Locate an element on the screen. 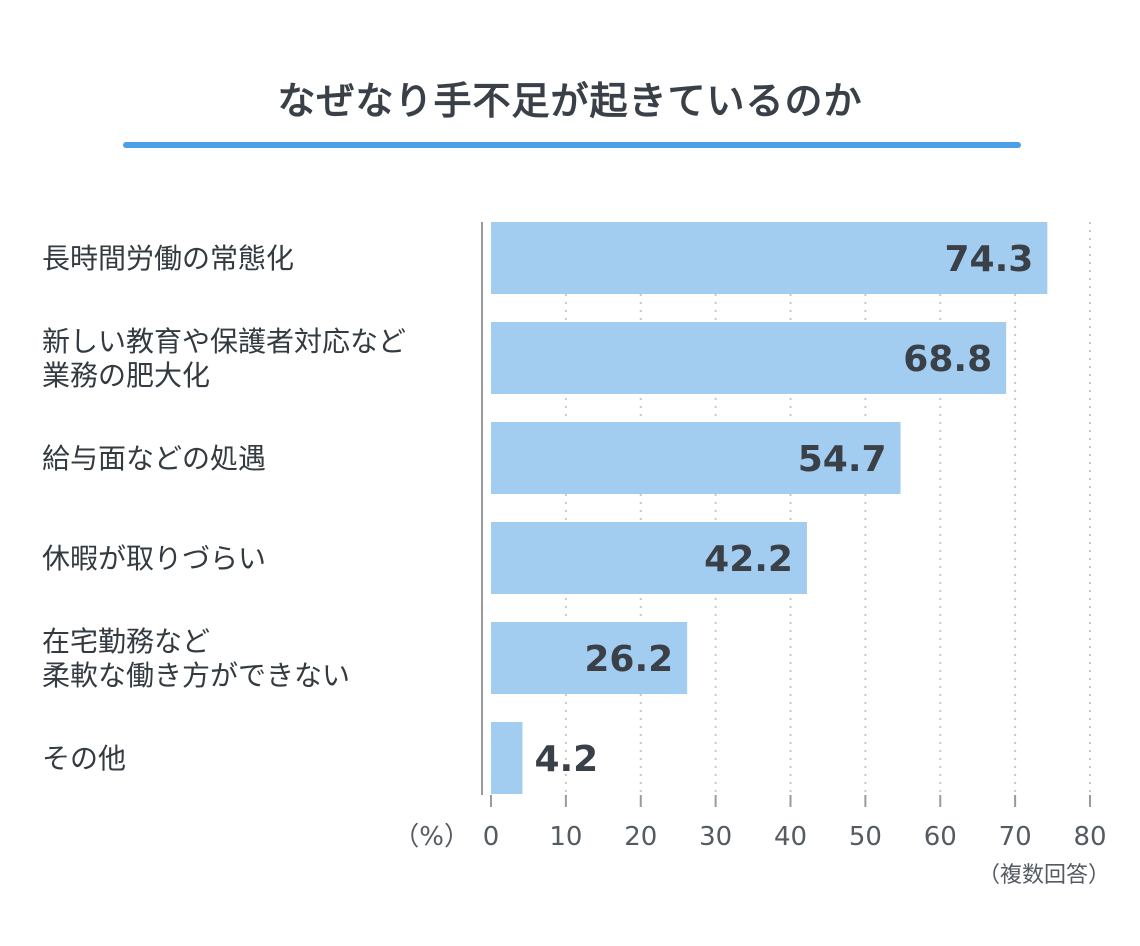 The width and height of the screenshot is (1140, 946). data-label: 74.3 is located at coordinates (988, 259).